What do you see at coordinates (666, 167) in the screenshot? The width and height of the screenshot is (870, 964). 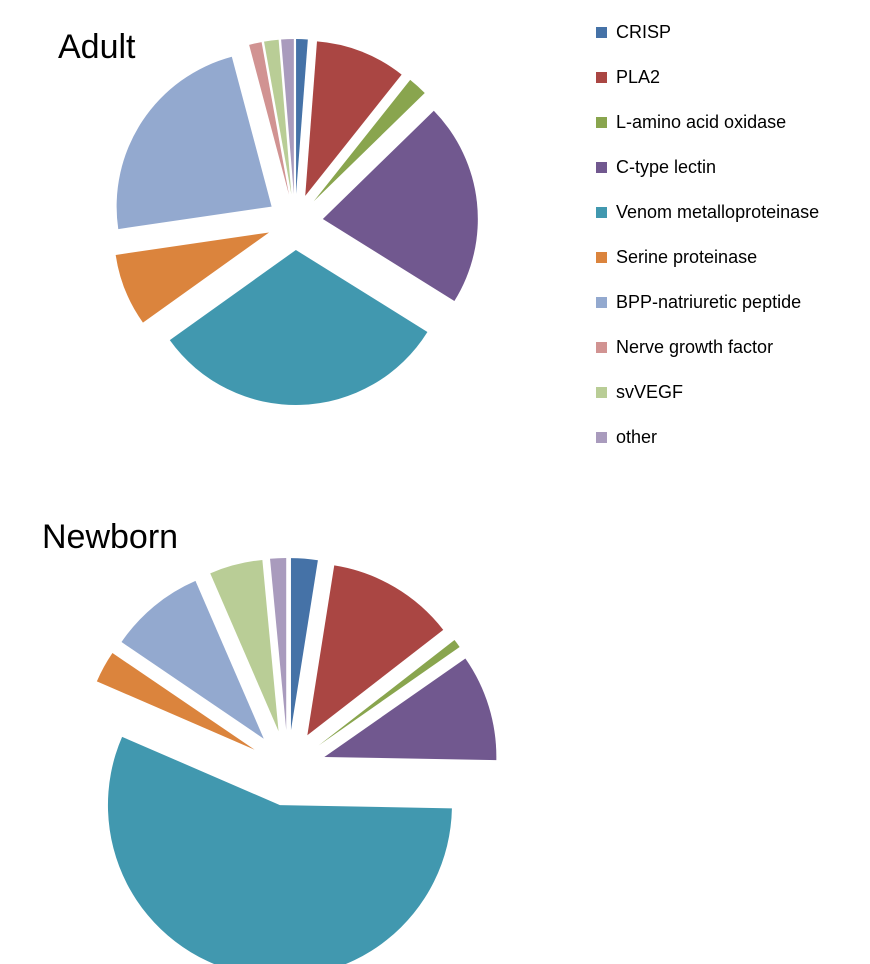 I see `legend-label: C-type lectin` at bounding box center [666, 167].